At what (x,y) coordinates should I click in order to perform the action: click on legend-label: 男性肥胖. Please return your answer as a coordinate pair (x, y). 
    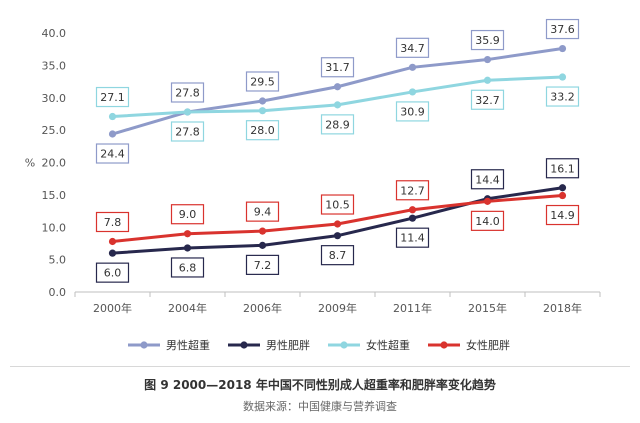
    Looking at the image, I should click on (288, 345).